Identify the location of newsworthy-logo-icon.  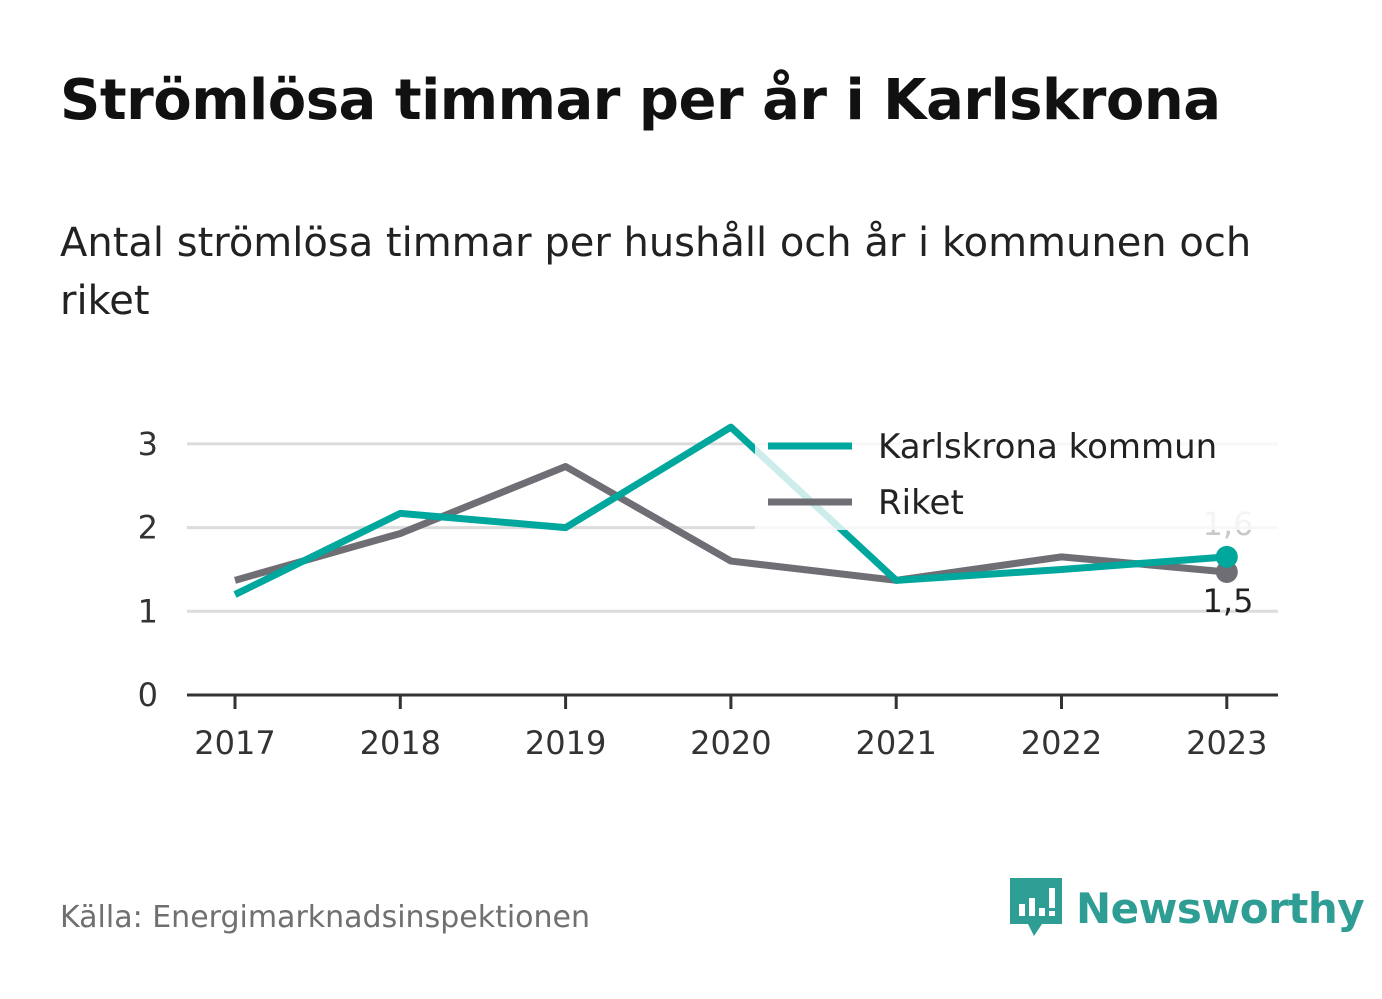
(1036, 907).